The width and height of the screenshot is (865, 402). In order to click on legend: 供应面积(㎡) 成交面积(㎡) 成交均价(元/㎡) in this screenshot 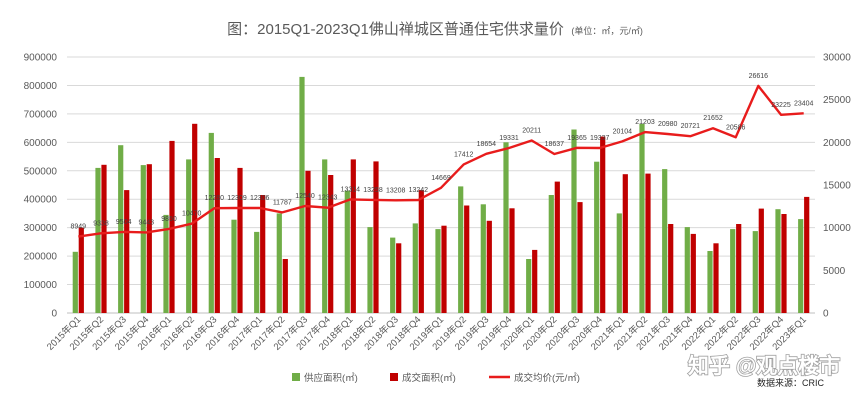, I will do `click(436, 378)`.